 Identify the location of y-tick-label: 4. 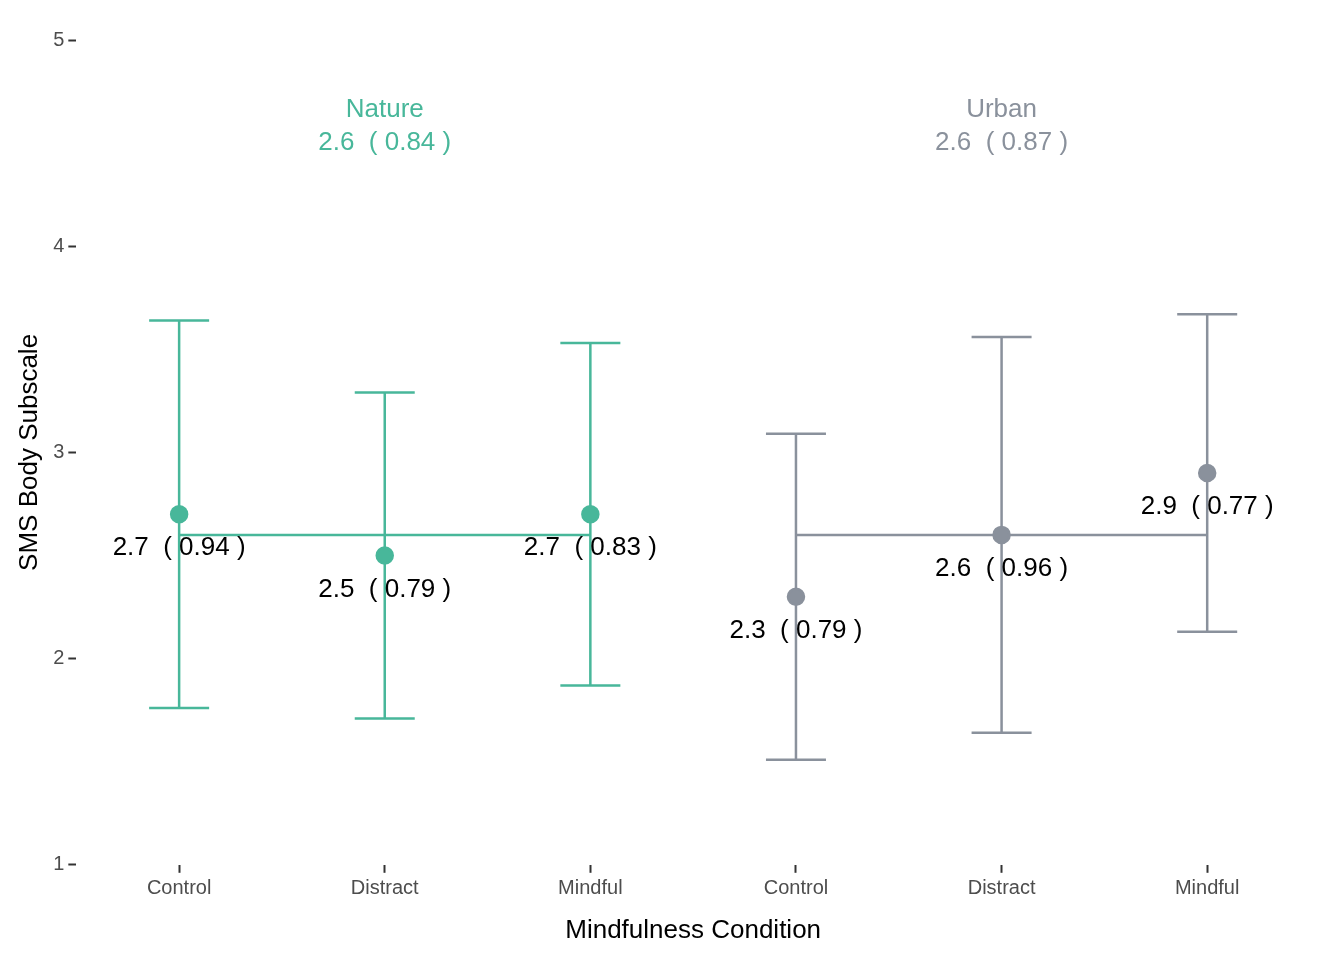
(59, 244).